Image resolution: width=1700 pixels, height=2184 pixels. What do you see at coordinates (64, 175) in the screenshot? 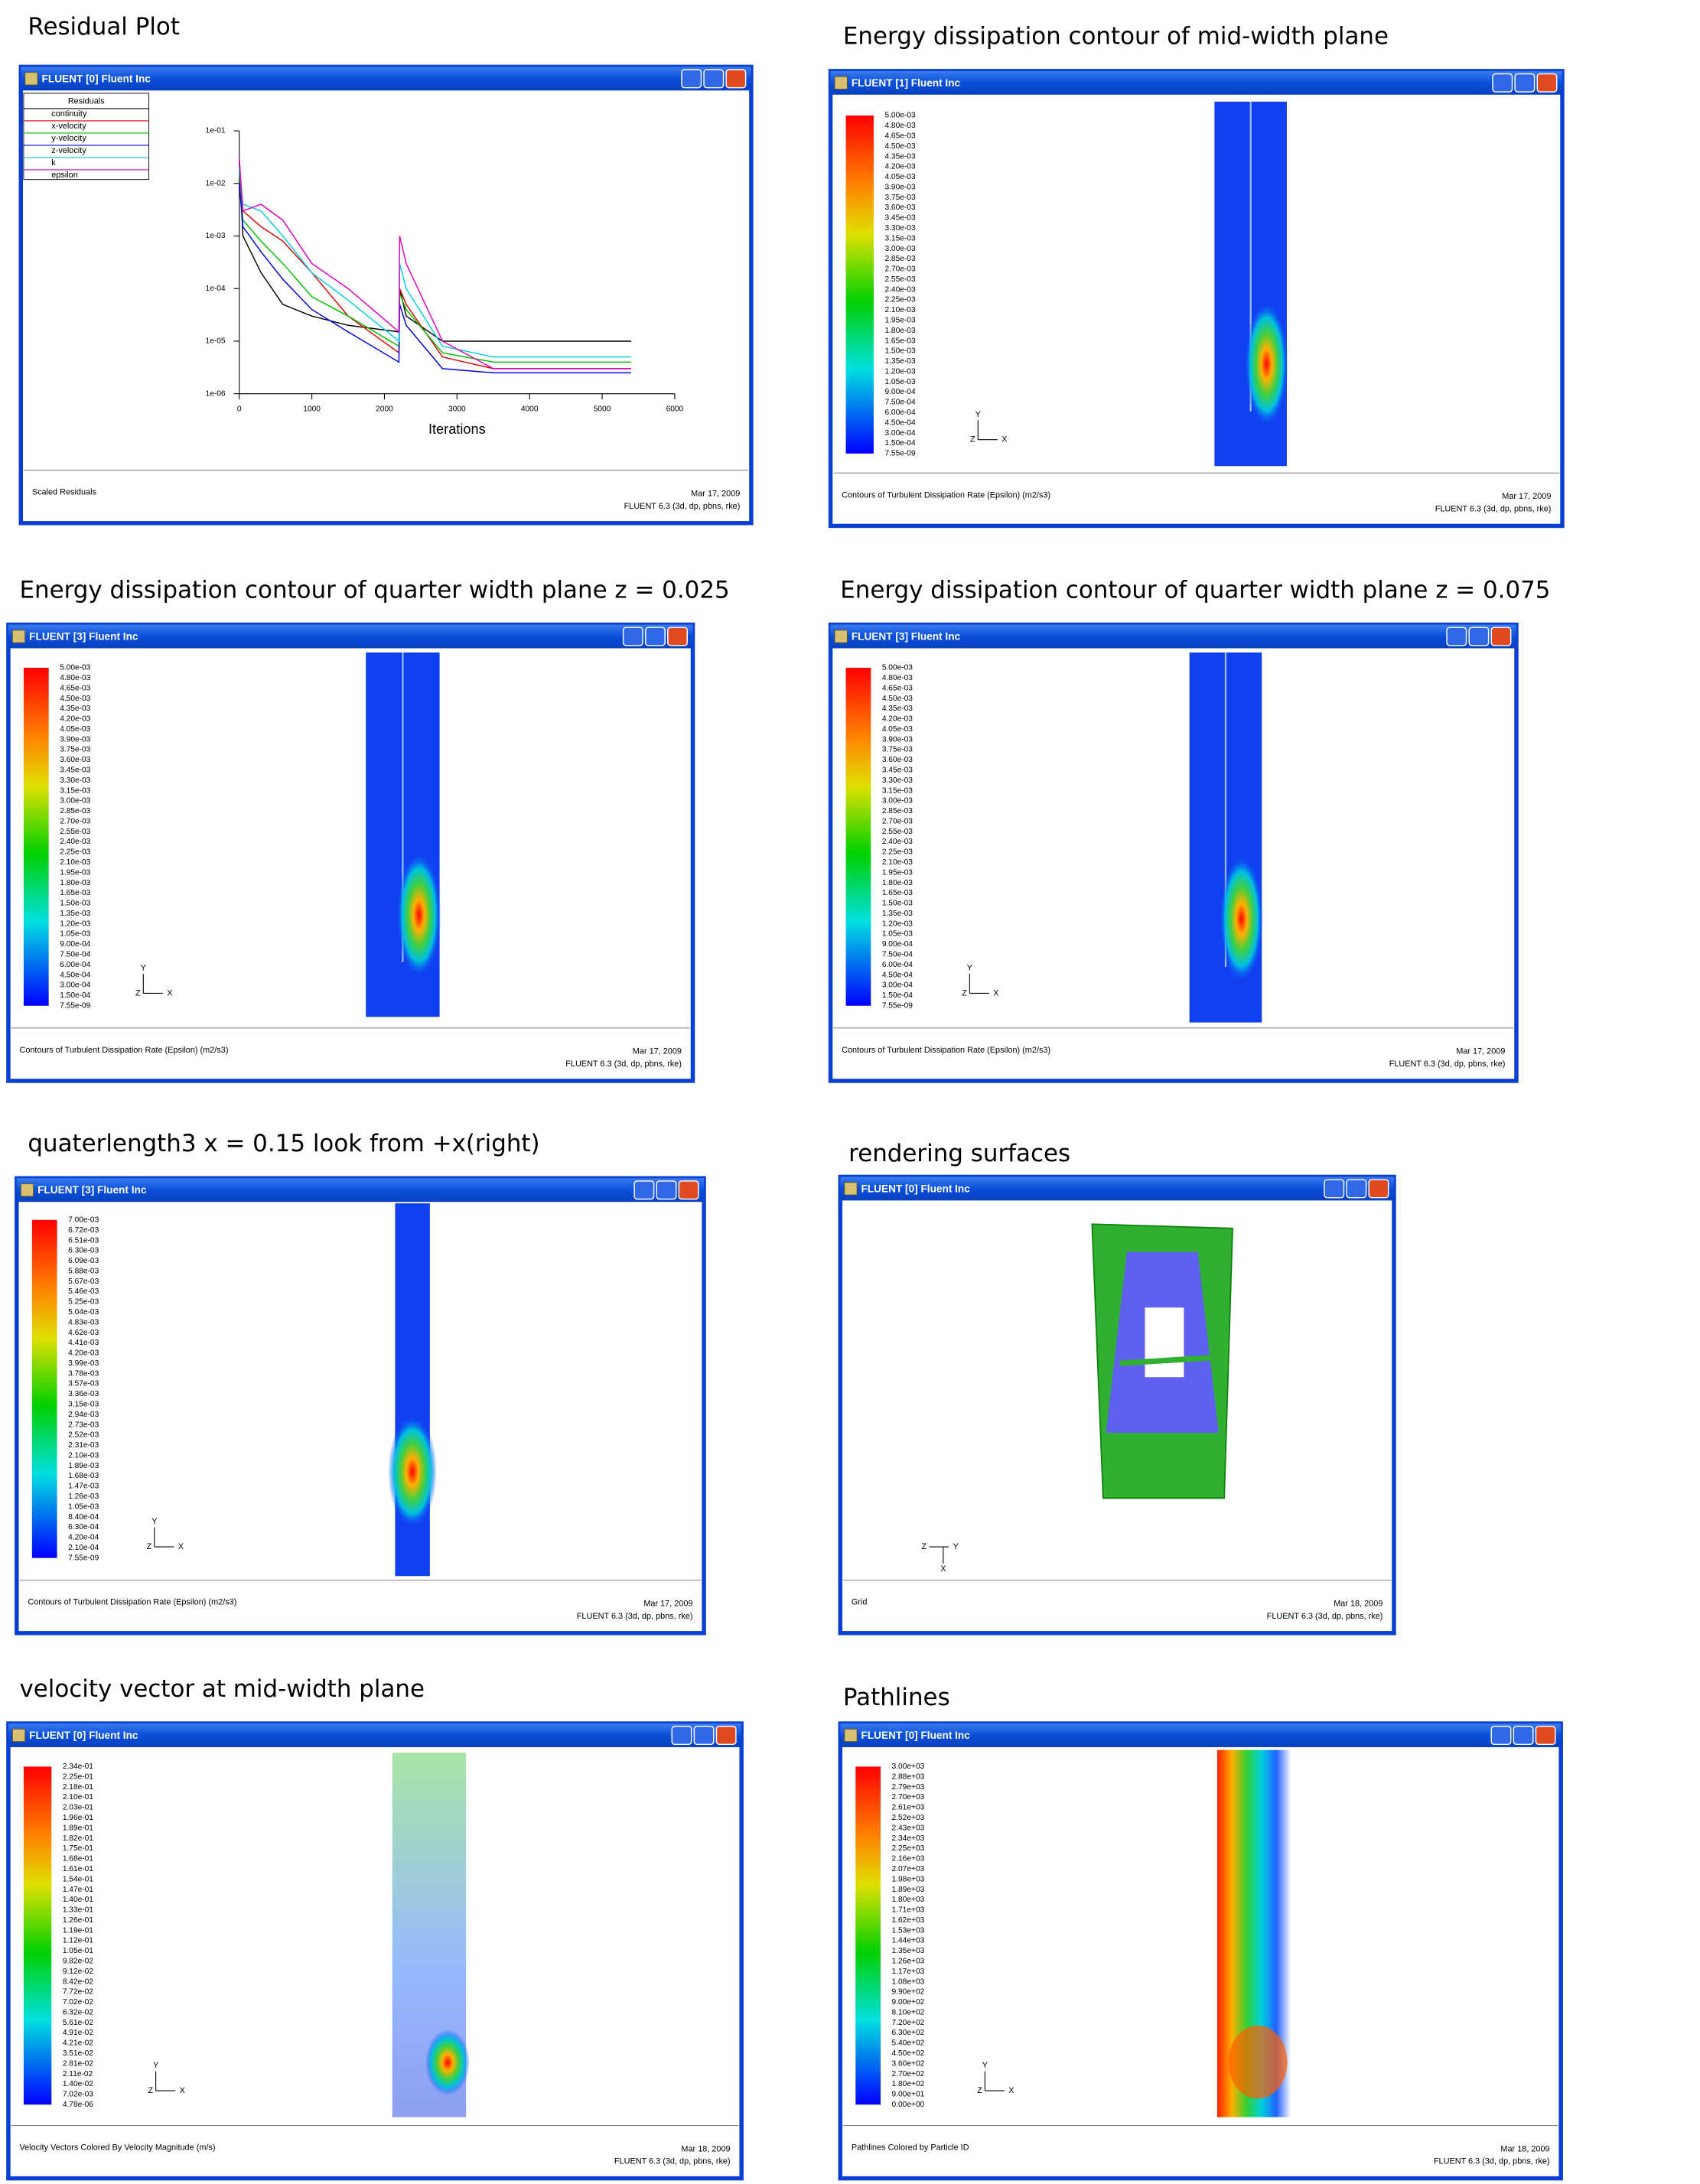
I see `legend-label: epsilon` at bounding box center [64, 175].